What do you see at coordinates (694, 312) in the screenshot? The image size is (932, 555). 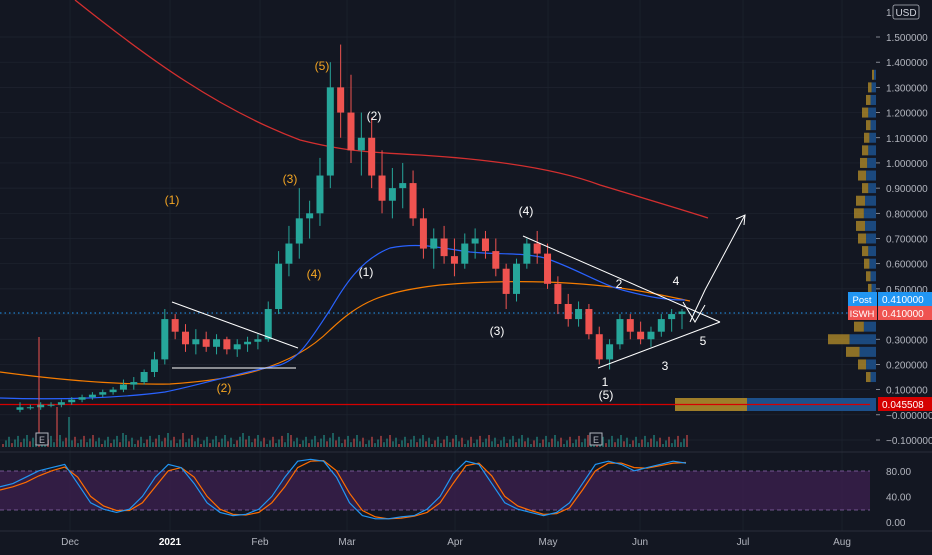 I see `wave-path` at bounding box center [694, 312].